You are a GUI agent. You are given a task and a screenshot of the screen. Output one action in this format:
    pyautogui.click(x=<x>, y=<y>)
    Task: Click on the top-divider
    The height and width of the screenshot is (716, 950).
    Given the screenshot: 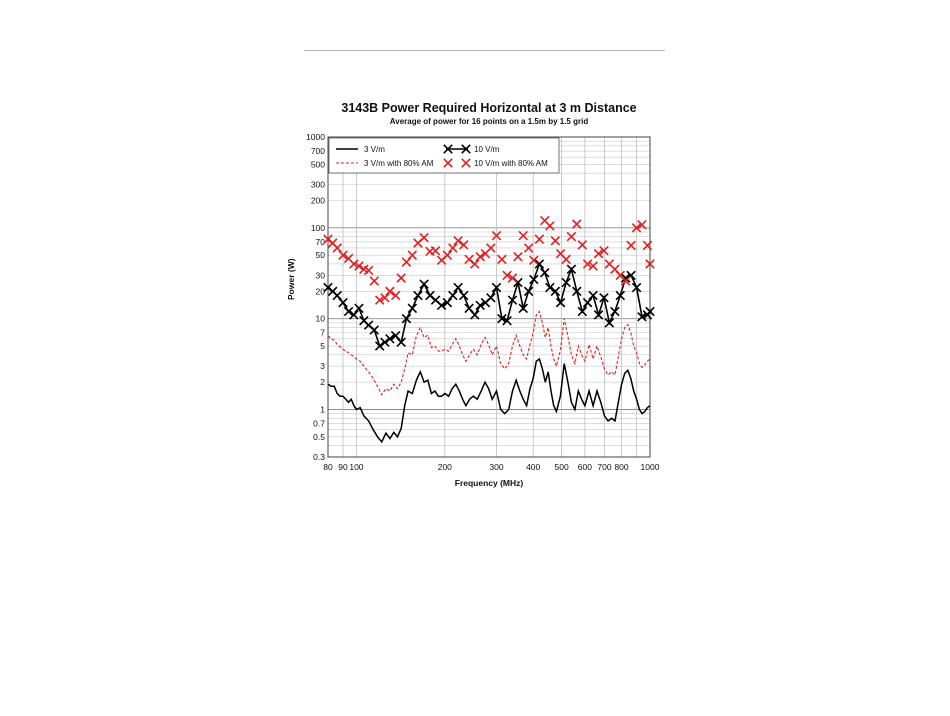 What is the action you would take?
    pyautogui.click(x=484, y=50)
    